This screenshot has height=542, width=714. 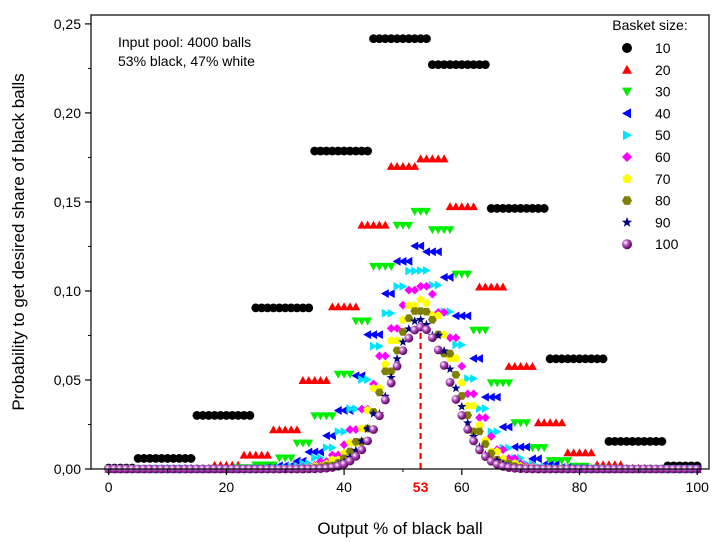 What do you see at coordinates (227, 487) in the screenshot?
I see `x-tick-label: 20` at bounding box center [227, 487].